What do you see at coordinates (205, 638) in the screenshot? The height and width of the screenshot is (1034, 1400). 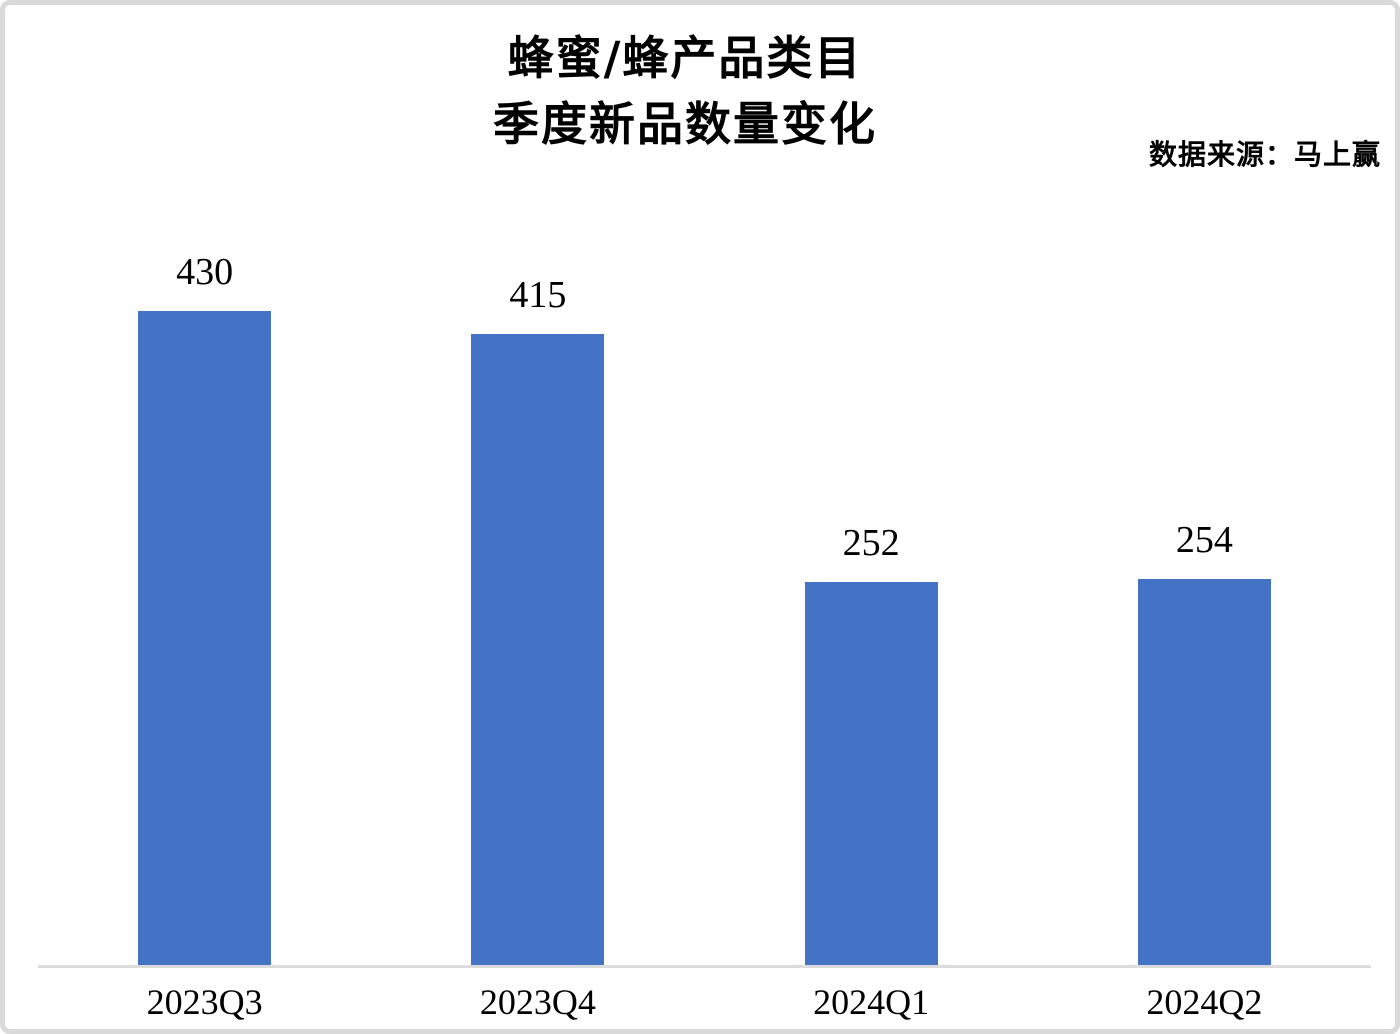 I see `bar-2023q3` at bounding box center [205, 638].